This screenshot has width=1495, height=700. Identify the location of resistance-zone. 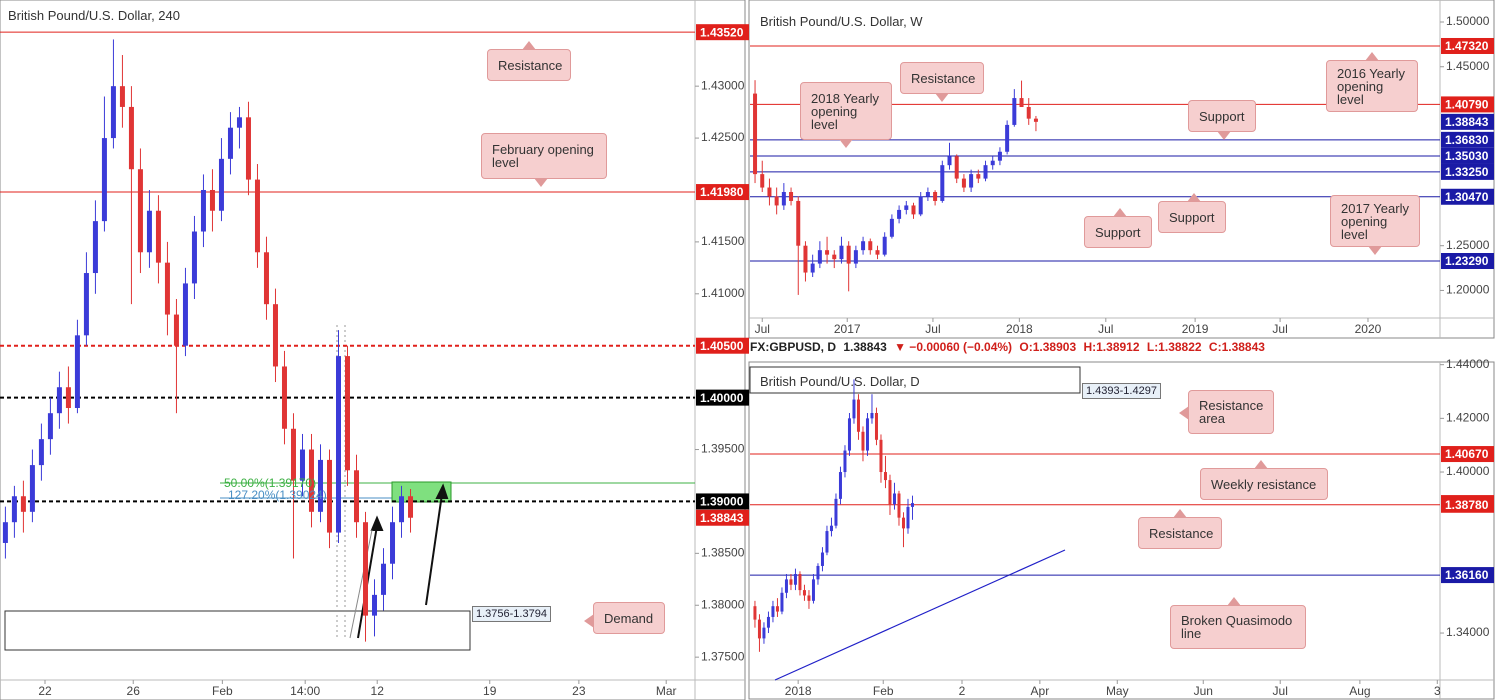
(915, 380).